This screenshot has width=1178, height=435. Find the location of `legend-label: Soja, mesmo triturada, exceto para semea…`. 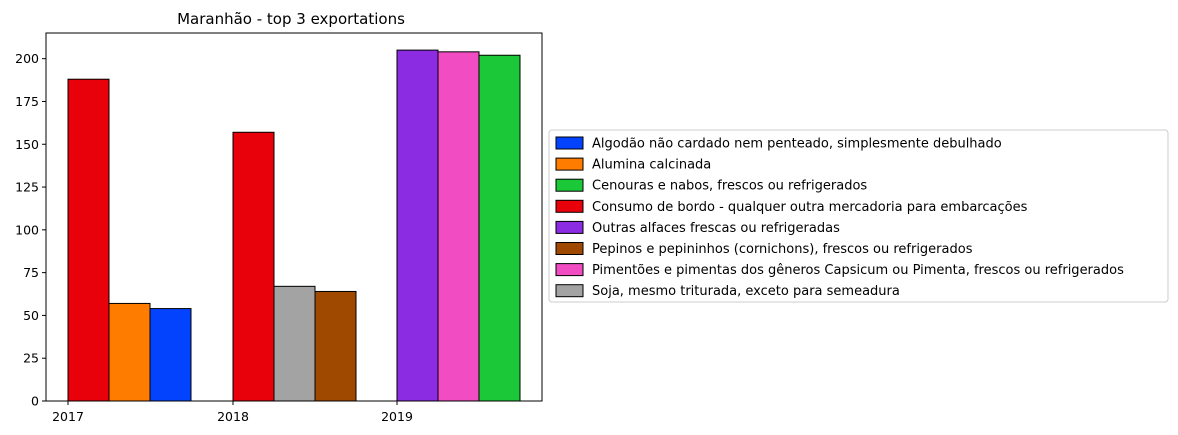

legend-label: Soja, mesmo triturada, exceto para semea… is located at coordinates (746, 291).